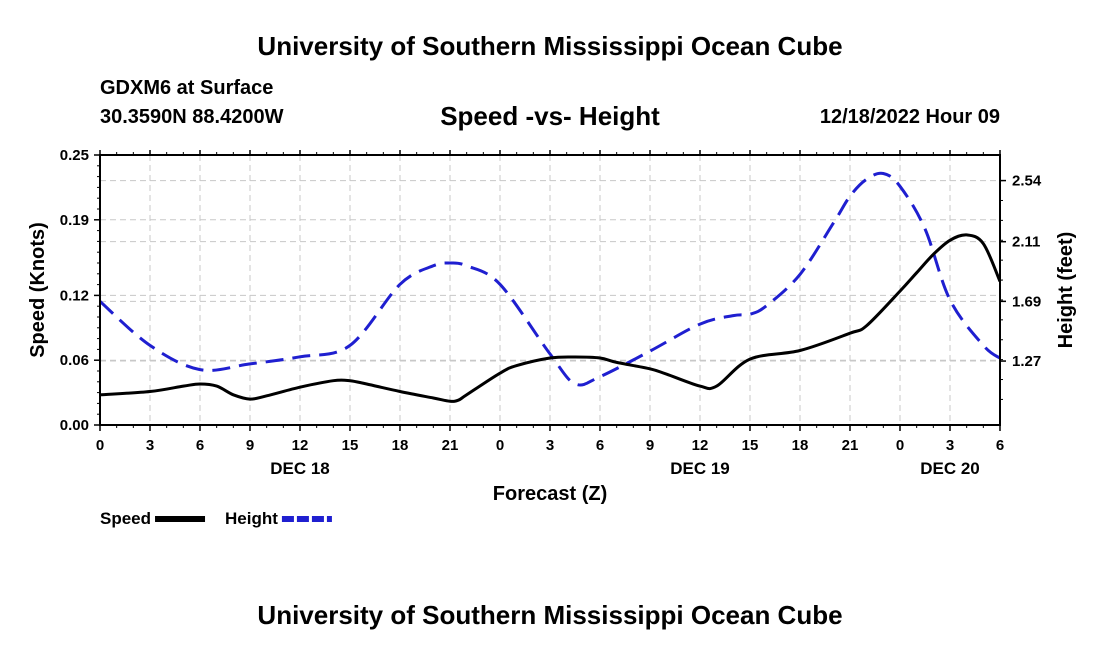 The image size is (1100, 650). What do you see at coordinates (1026, 361) in the screenshot?
I see `y-right-tick-label: 1.27` at bounding box center [1026, 361].